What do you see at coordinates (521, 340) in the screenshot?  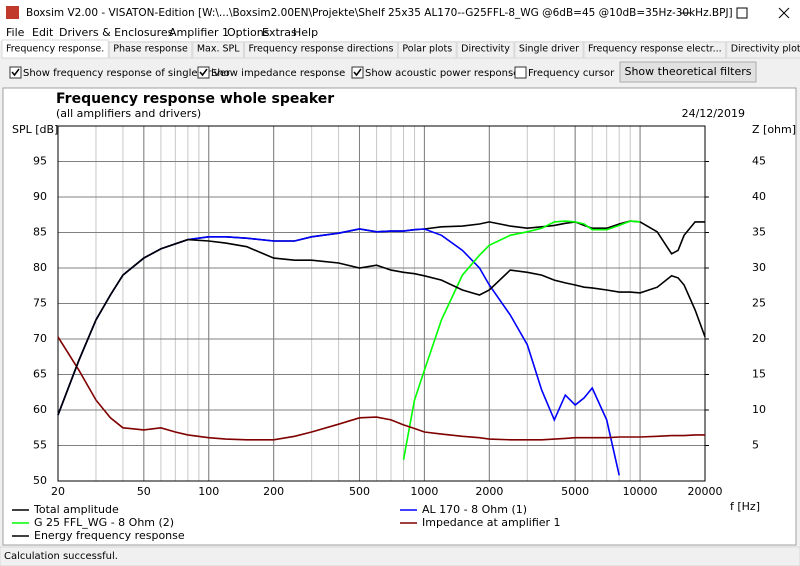 I see `series-line` at bounding box center [521, 340].